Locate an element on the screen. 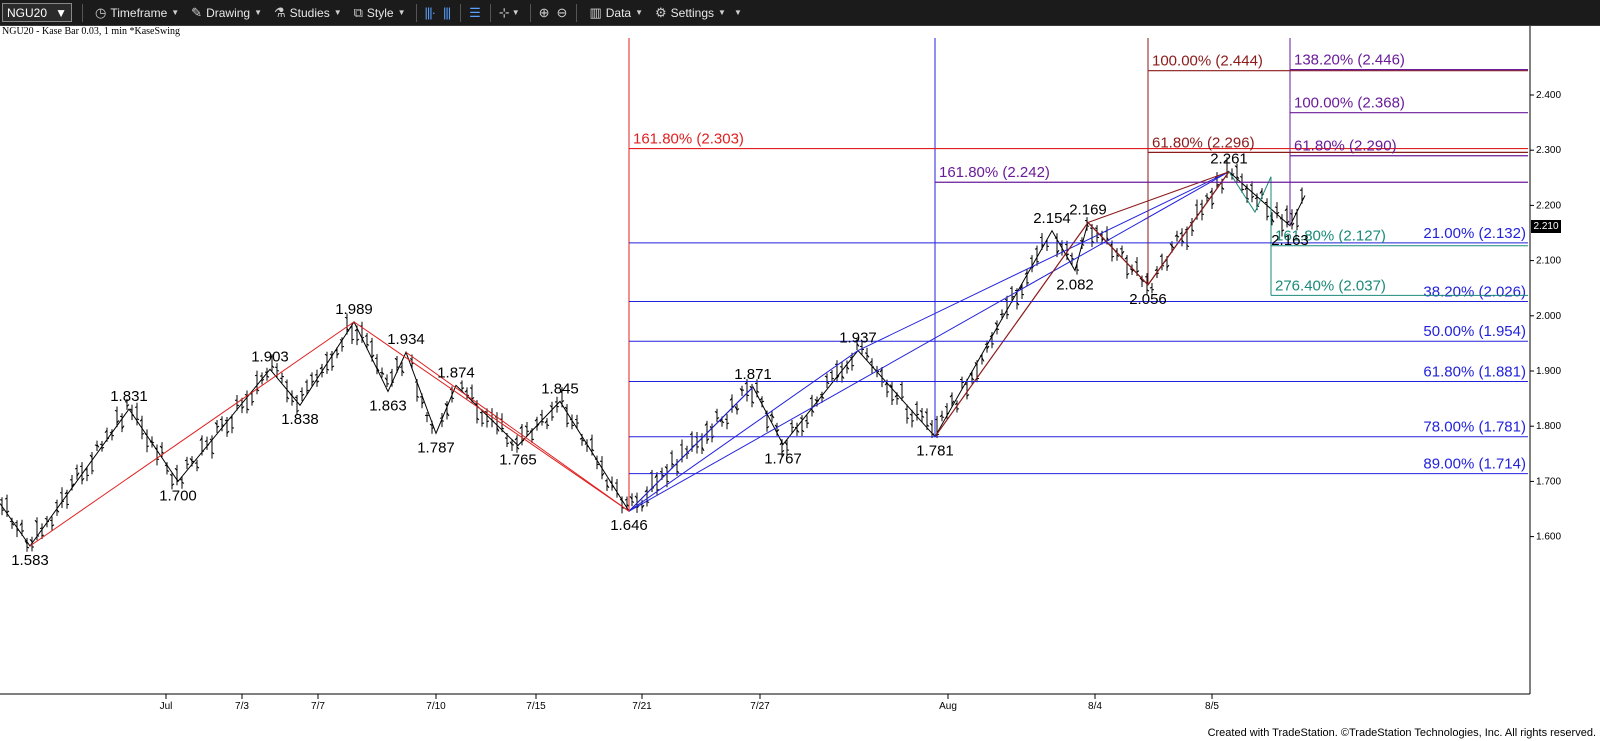 This screenshot has width=1600, height=741. y-tick-label: 1.800 is located at coordinates (1548, 426).